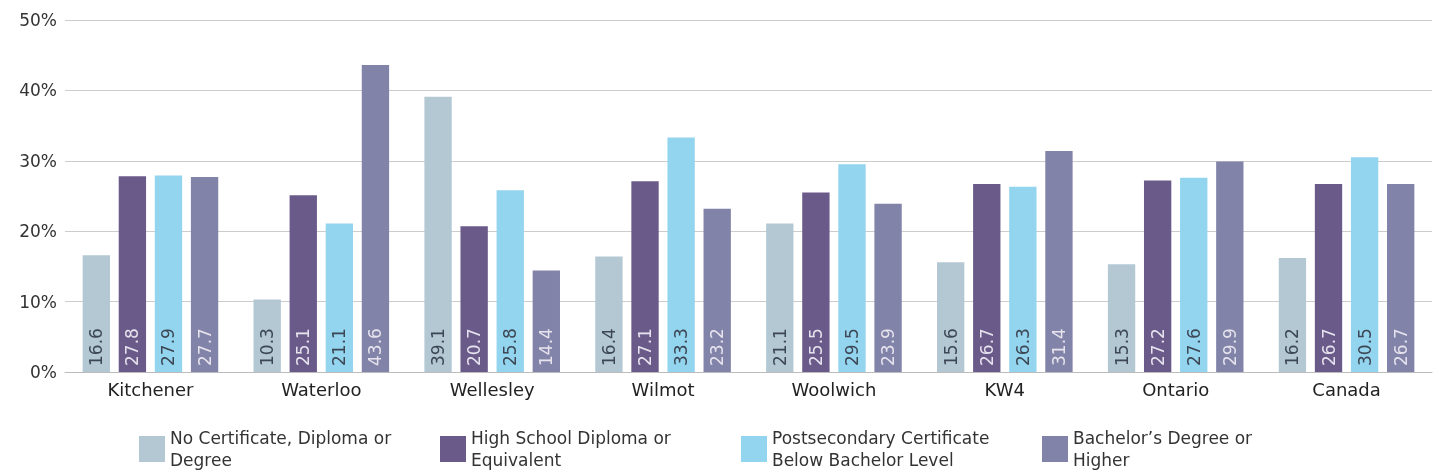 The width and height of the screenshot is (1442, 476). What do you see at coordinates (204, 347) in the screenshot?
I see `data-label: 27.7` at bounding box center [204, 347].